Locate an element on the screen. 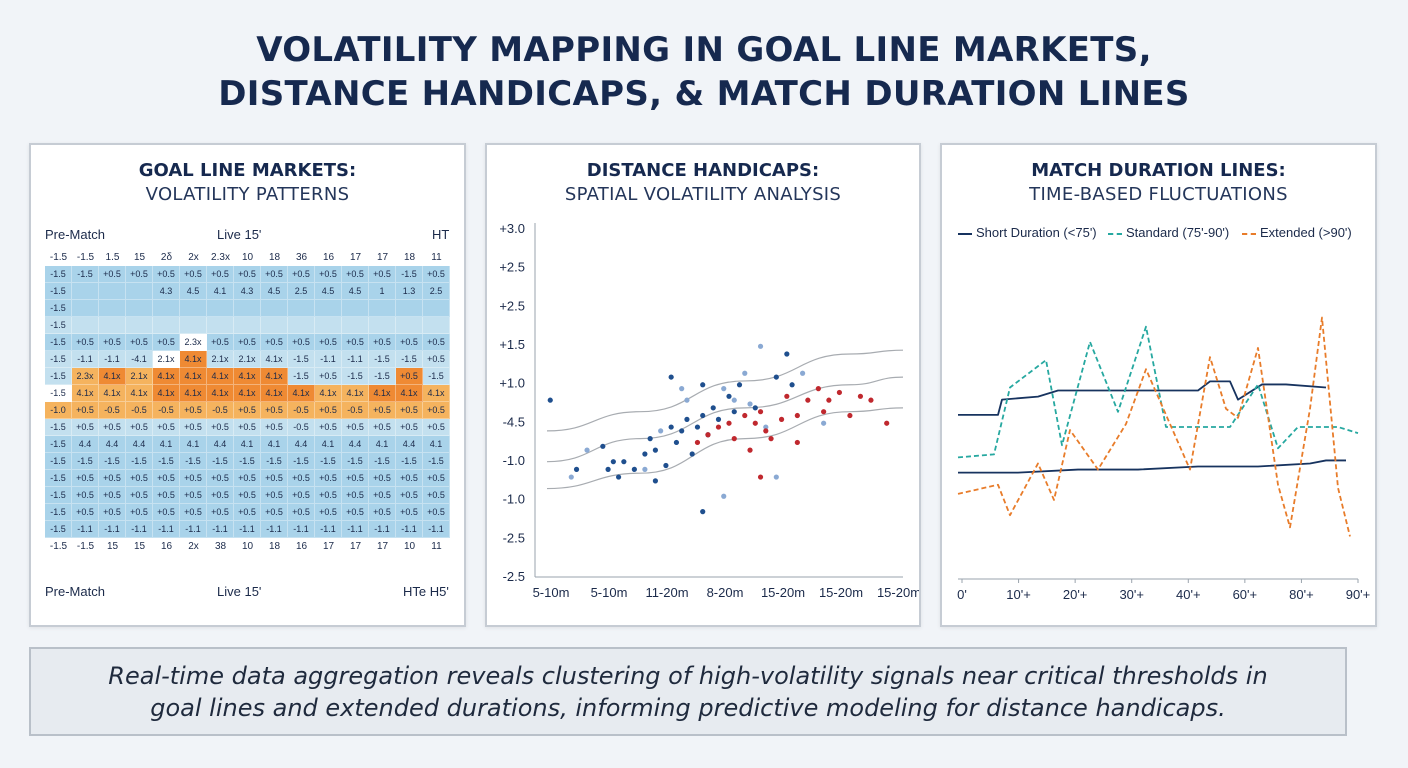  line-x-tick-label: 0' is located at coordinates (962, 594).